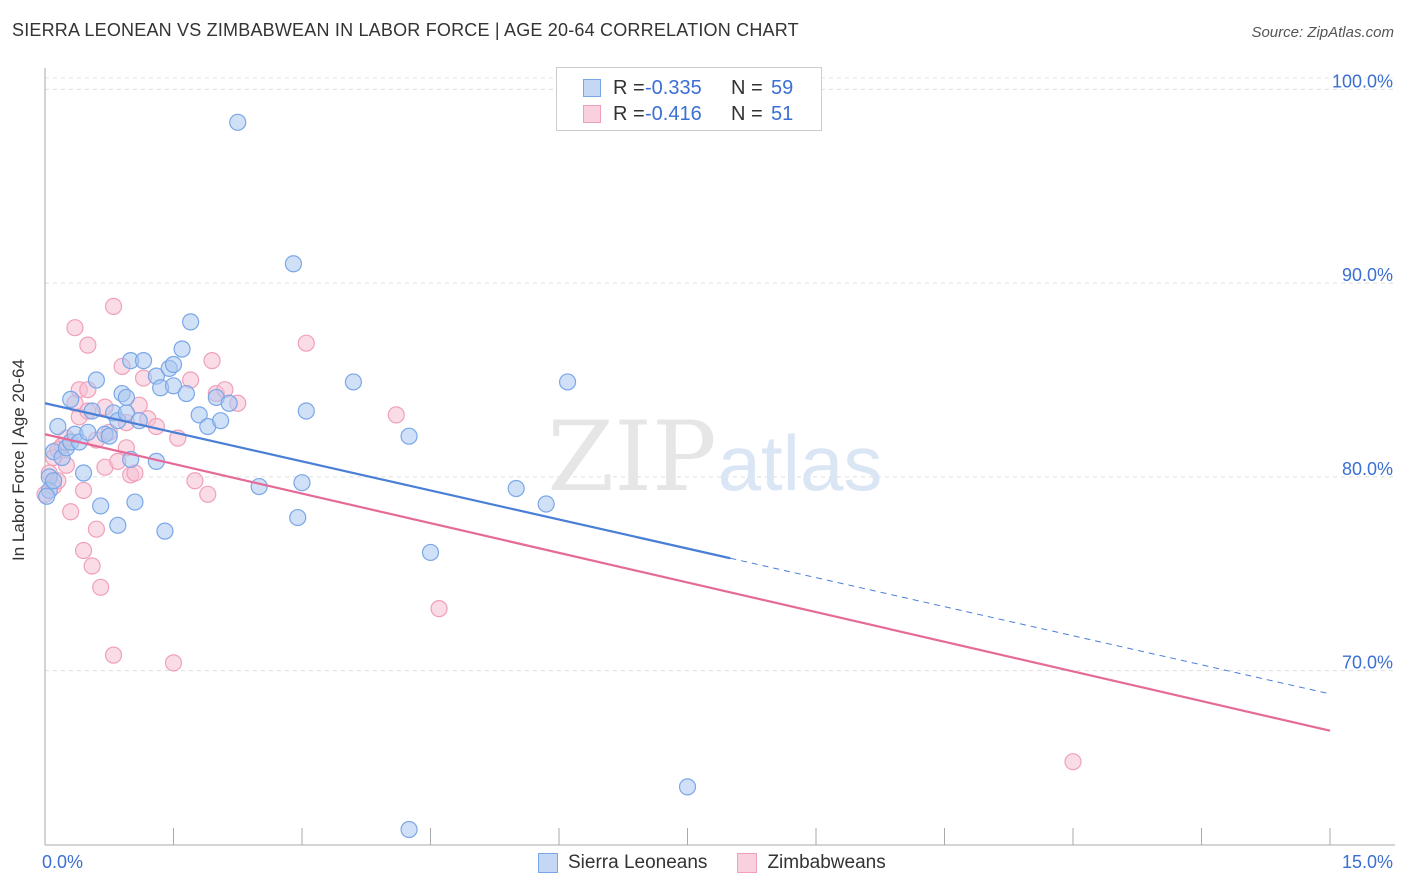 The width and height of the screenshot is (1406, 892). What do you see at coordinates (18, 460) in the screenshot?
I see `y-axis-label: In Labor Force | Age 20-64` at bounding box center [18, 460].